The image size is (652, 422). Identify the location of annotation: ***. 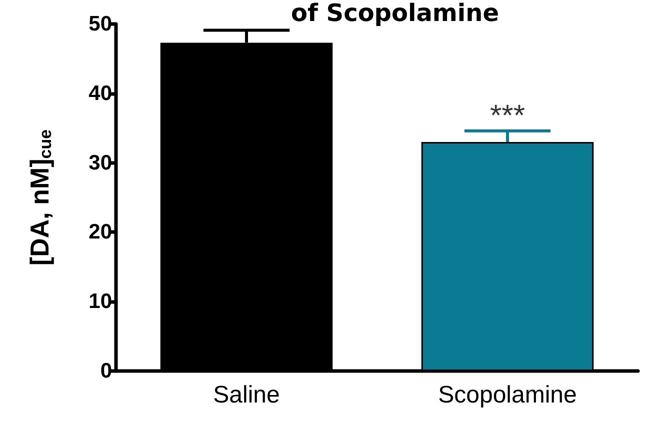
(508, 115).